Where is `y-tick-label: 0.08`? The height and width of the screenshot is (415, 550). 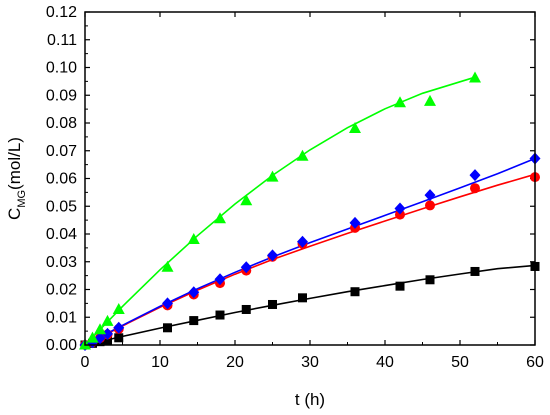
y-tick-label: 0.08 is located at coordinates (61, 123).